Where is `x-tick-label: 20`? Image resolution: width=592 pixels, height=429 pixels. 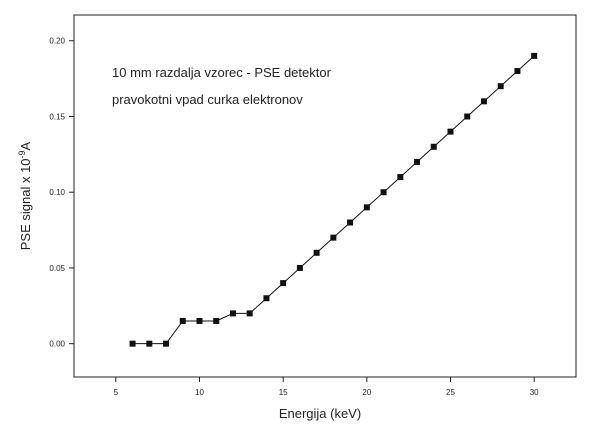
x-tick-label: 20 is located at coordinates (366, 392).